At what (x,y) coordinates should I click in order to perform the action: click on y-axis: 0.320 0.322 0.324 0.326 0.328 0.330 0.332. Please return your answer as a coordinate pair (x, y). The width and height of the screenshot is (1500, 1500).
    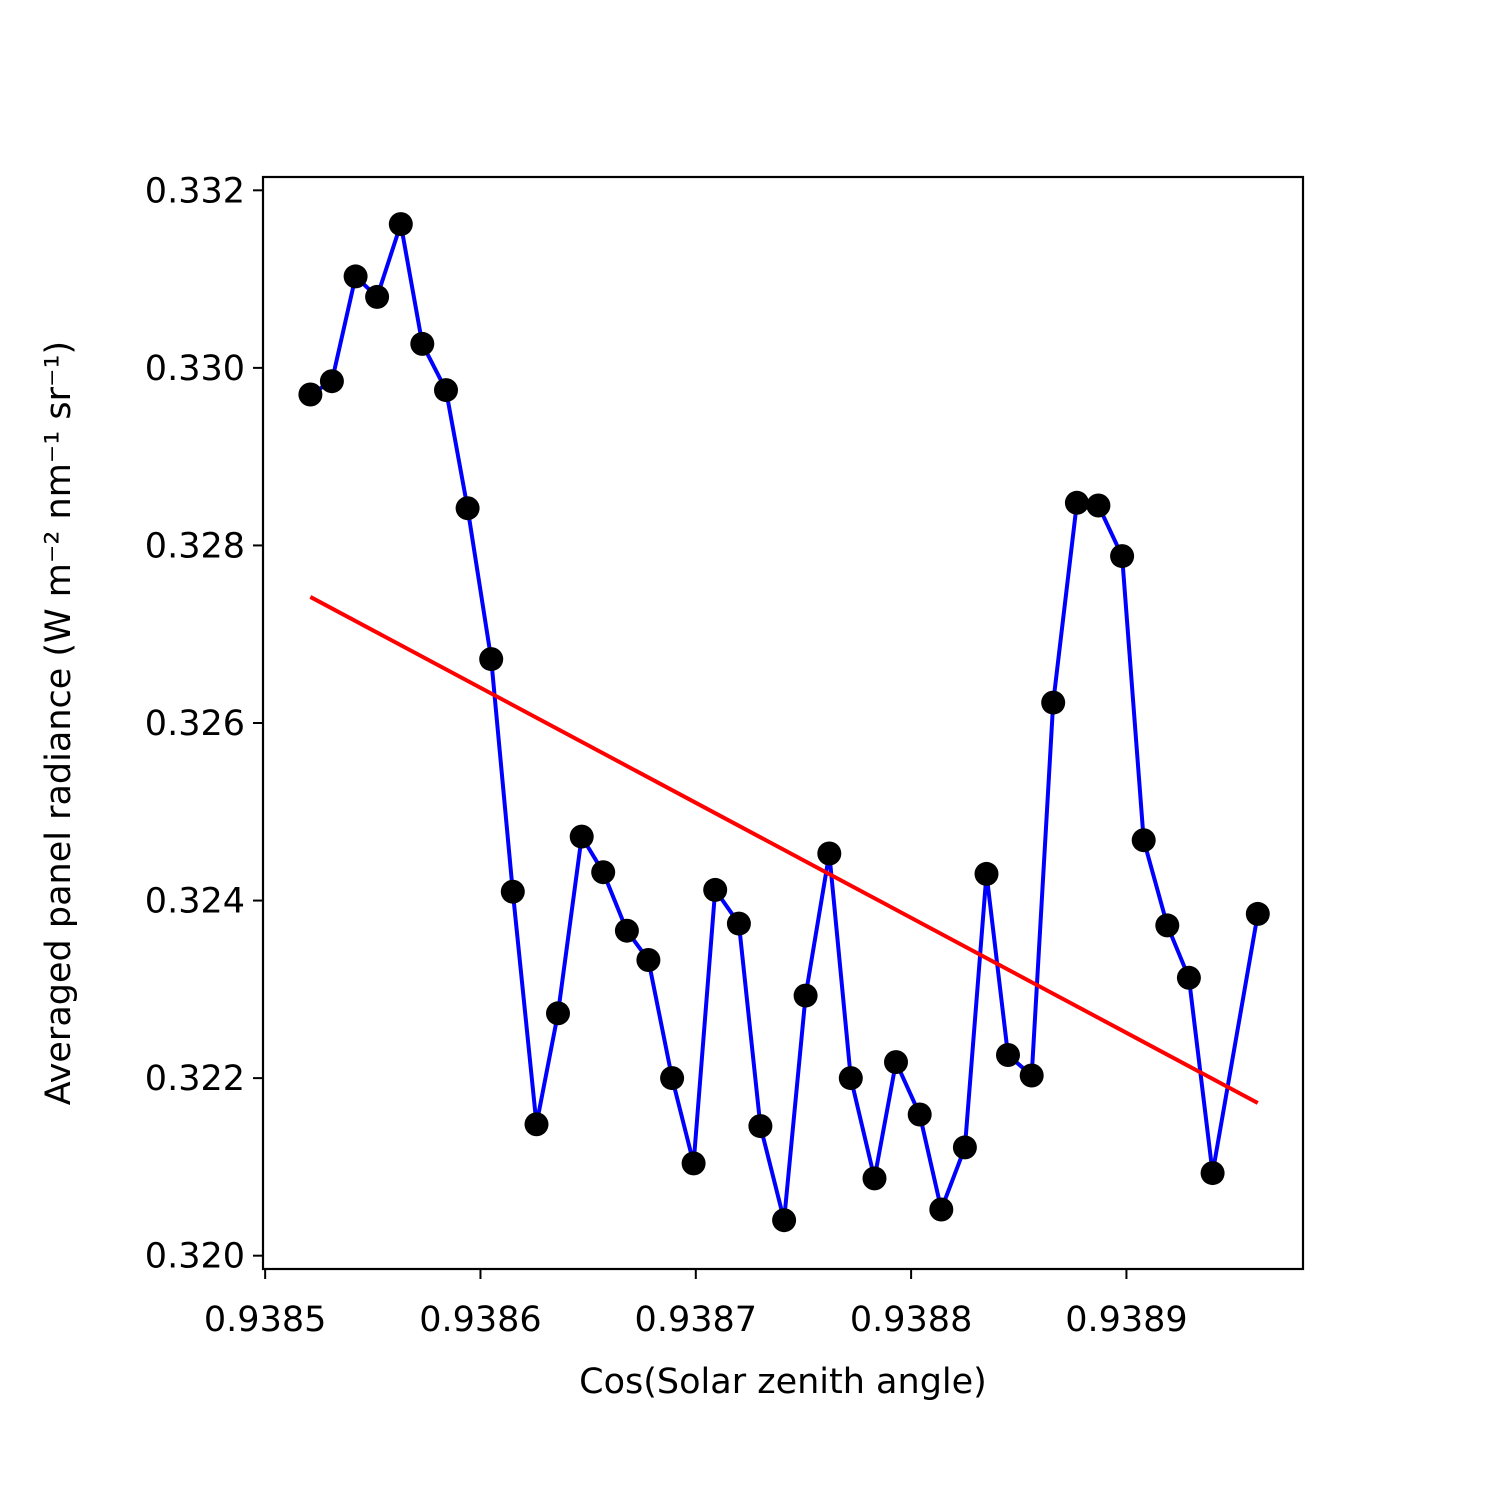
    Looking at the image, I should click on (204, 724).